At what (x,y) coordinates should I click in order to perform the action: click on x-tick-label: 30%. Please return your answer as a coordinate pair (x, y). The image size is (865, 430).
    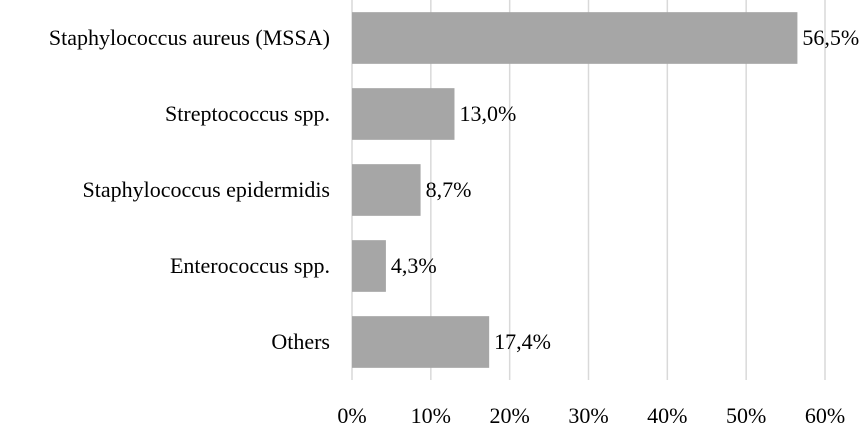
    Looking at the image, I should click on (588, 415).